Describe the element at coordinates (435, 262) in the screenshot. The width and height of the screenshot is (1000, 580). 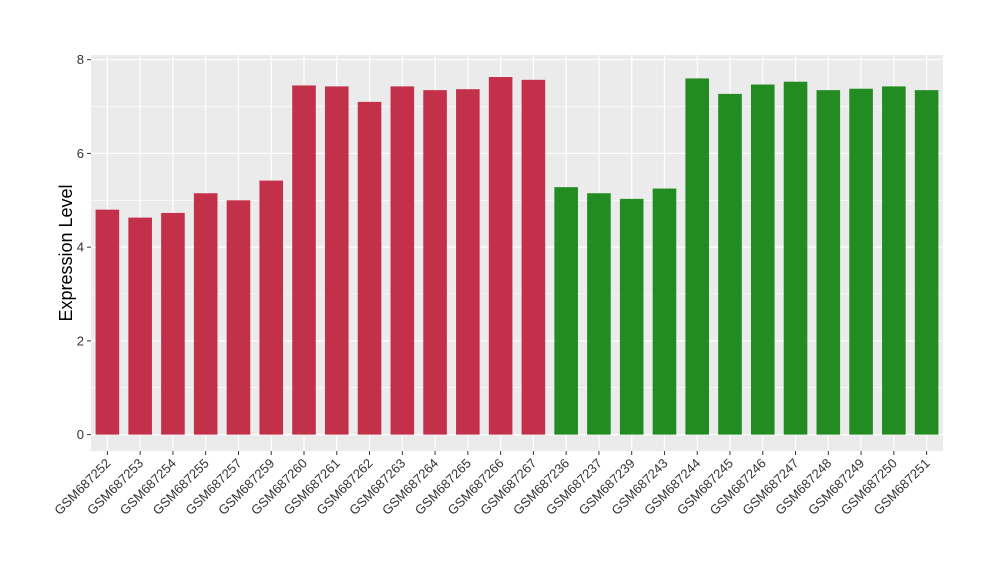
I see `bar-GSM687264` at that location.